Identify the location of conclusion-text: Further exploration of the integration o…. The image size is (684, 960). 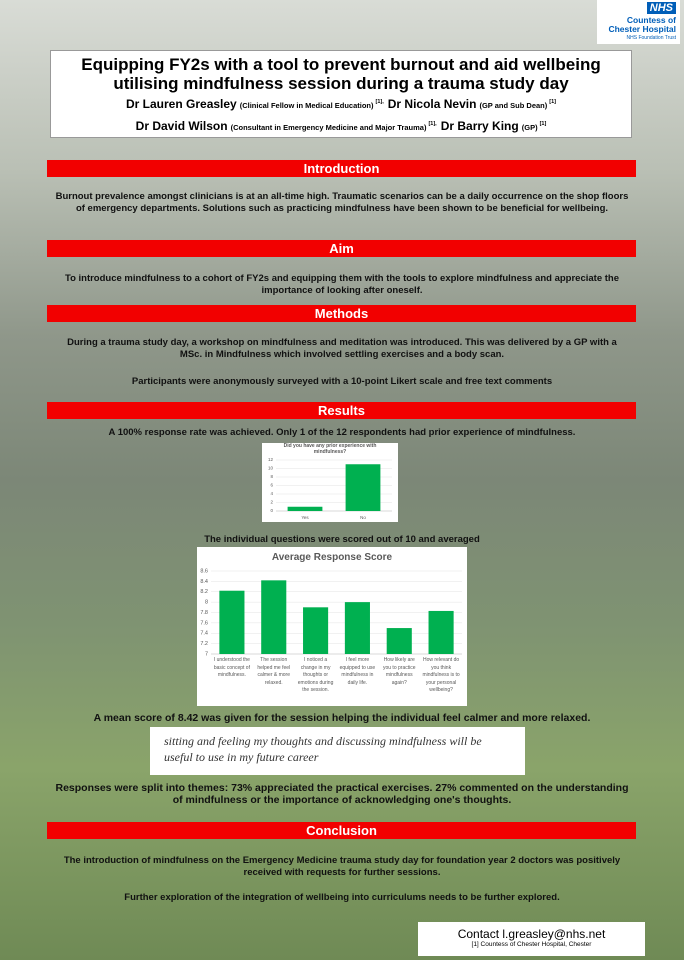
(342, 897).